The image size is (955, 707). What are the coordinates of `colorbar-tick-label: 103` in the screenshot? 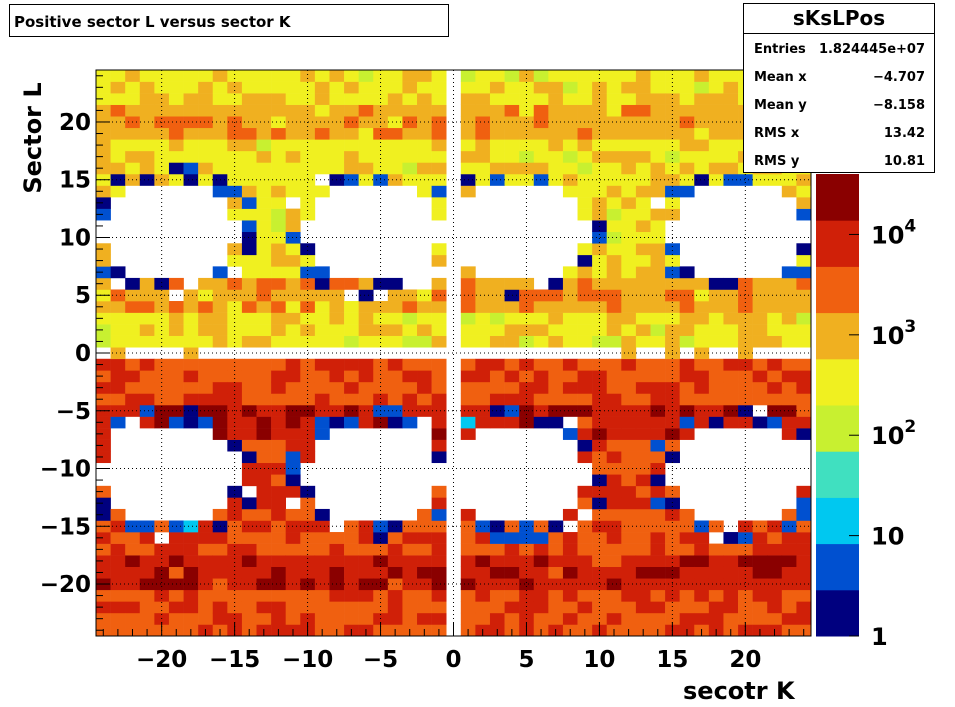 It's located at (893, 333).